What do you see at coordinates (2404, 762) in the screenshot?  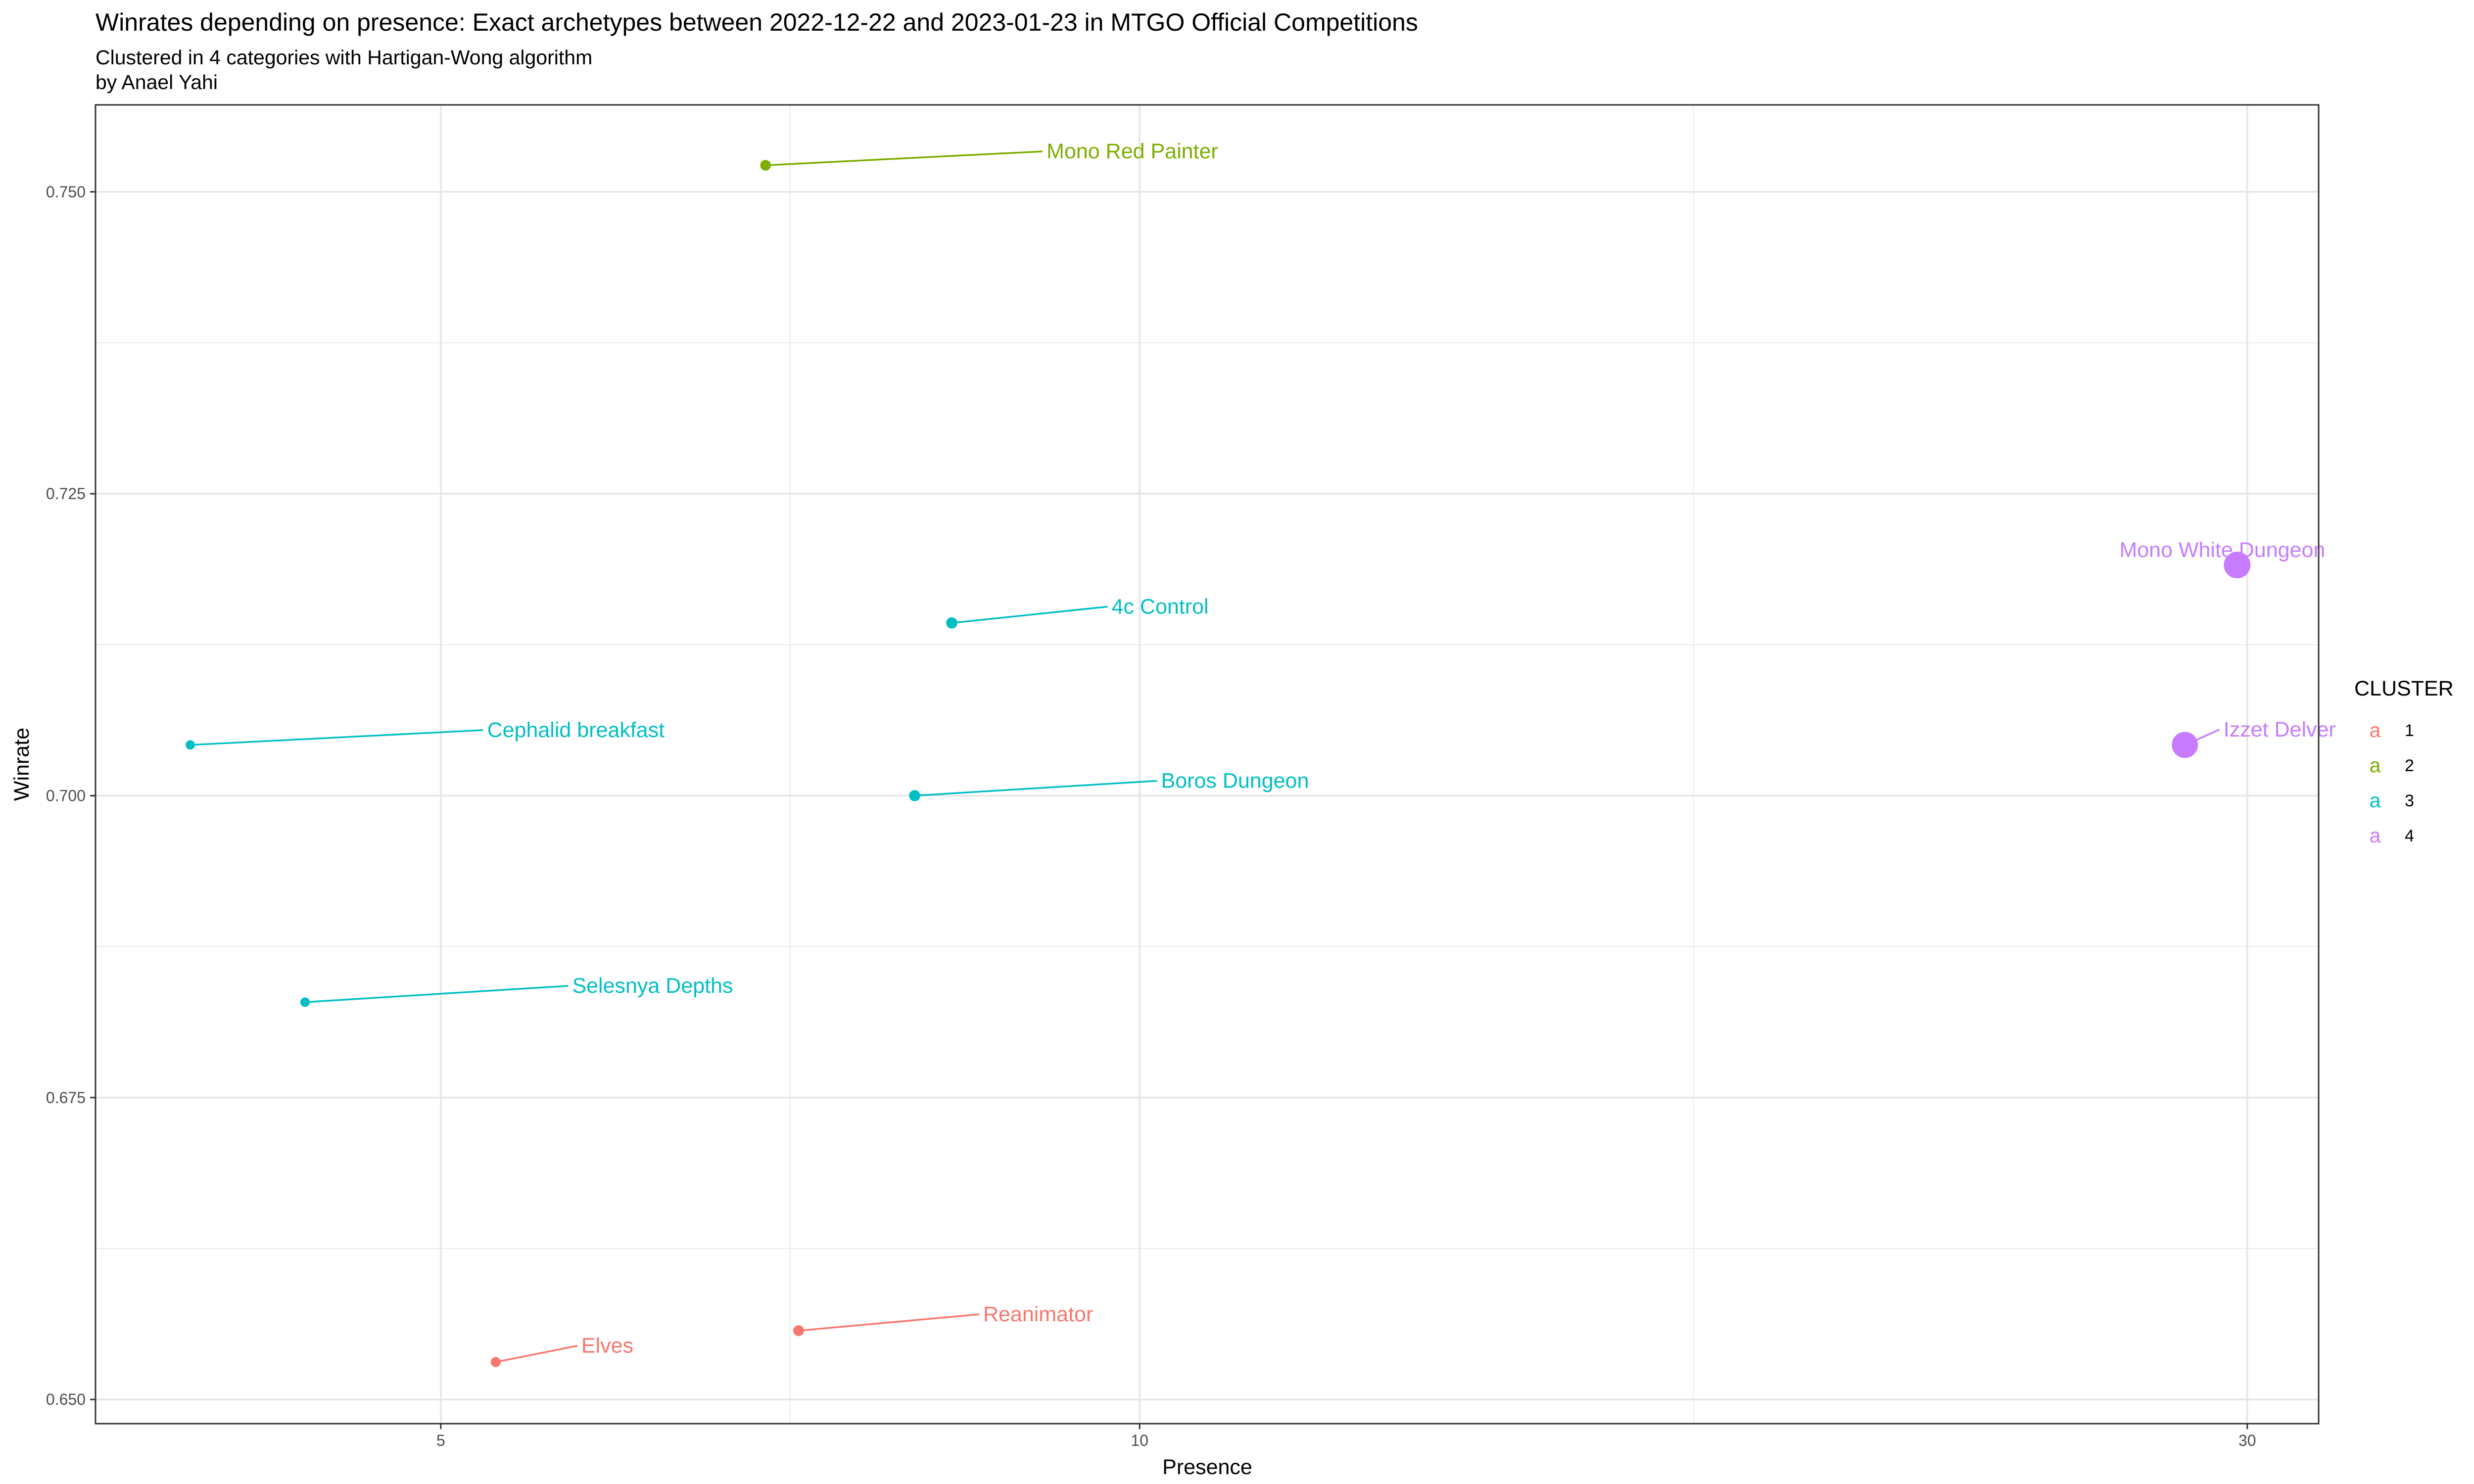 I see `legend: CLUSTER a 1 a 2 a 3 a 4` at bounding box center [2404, 762].